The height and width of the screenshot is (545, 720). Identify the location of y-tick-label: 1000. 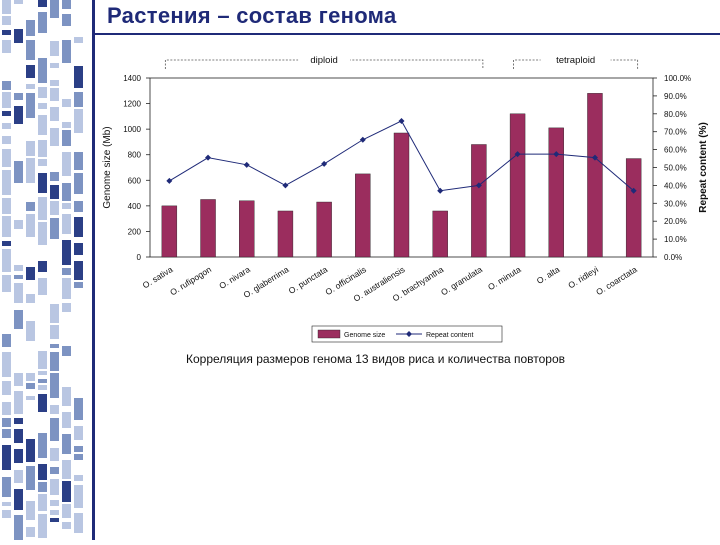
(132, 129).